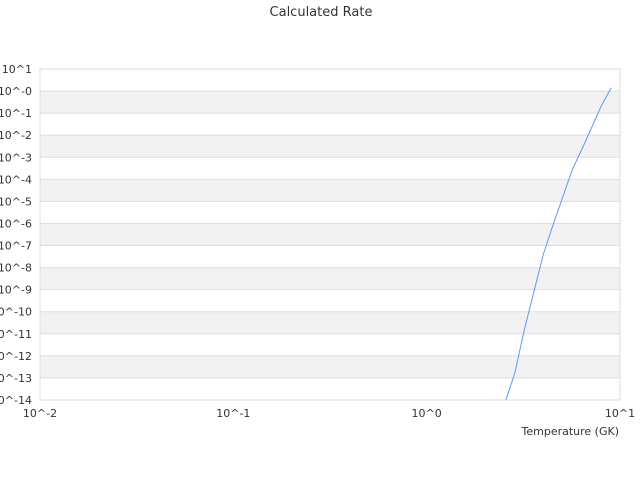  What do you see at coordinates (16, 113) in the screenshot?
I see `y-tick-label: 10^-1` at bounding box center [16, 113].